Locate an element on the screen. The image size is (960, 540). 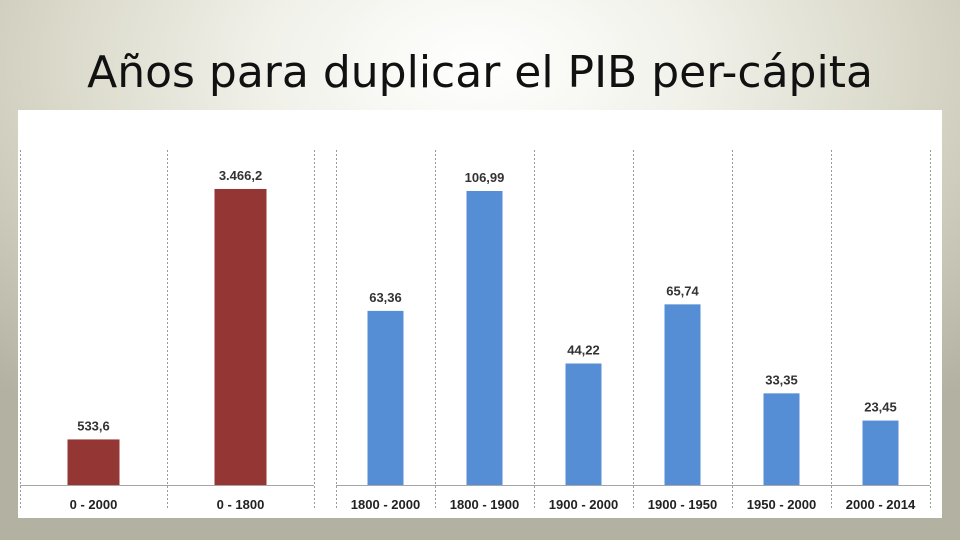
chart-2-tick-label: 2000 - 2014 is located at coordinates (881, 504).